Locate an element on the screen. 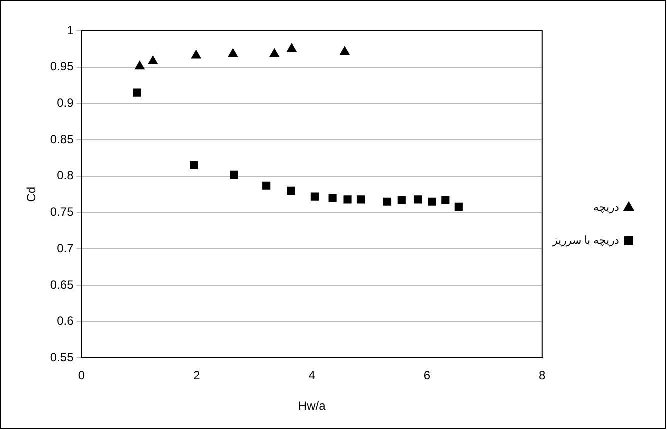 The width and height of the screenshot is (667, 430). y-tick-label: 0.55 is located at coordinates (62, 357).